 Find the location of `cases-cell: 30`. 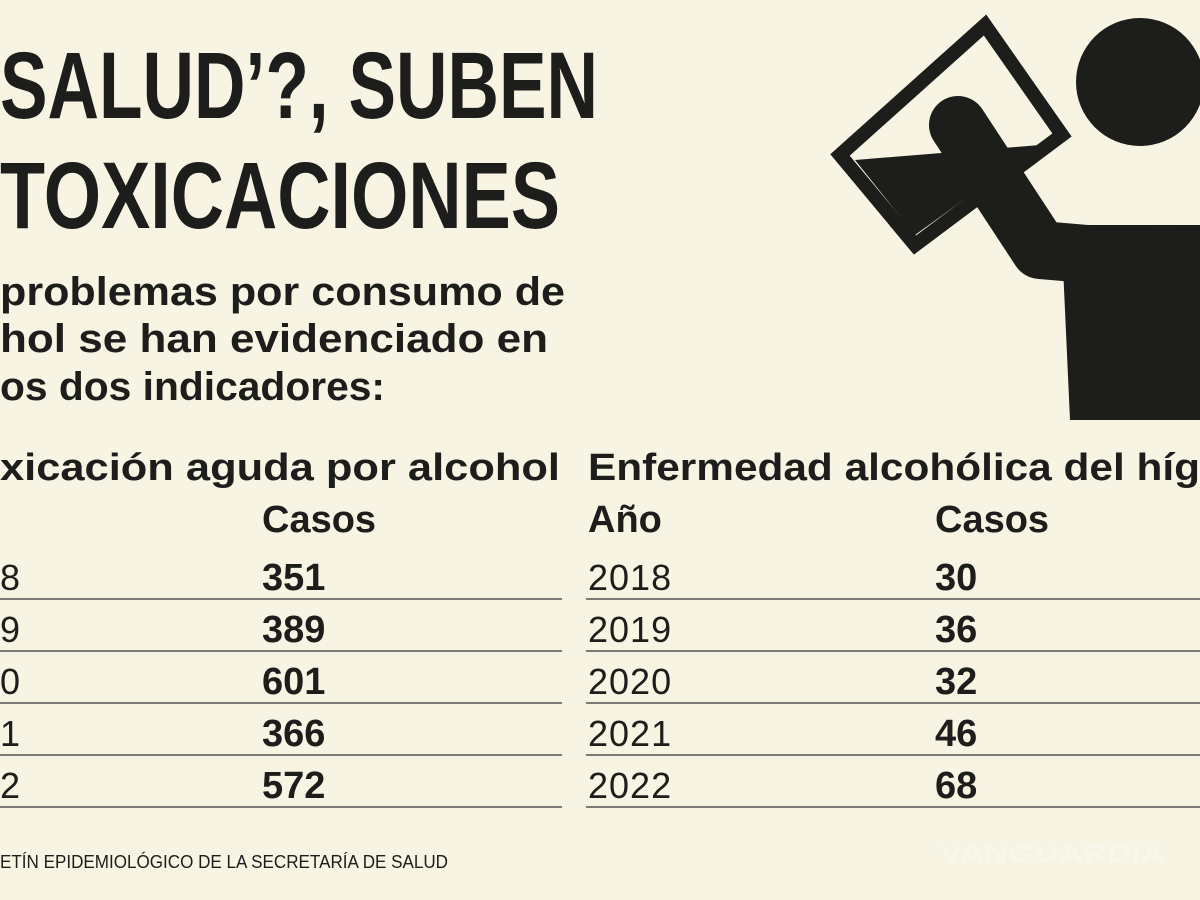

cases-cell: 30 is located at coordinates (956, 578).